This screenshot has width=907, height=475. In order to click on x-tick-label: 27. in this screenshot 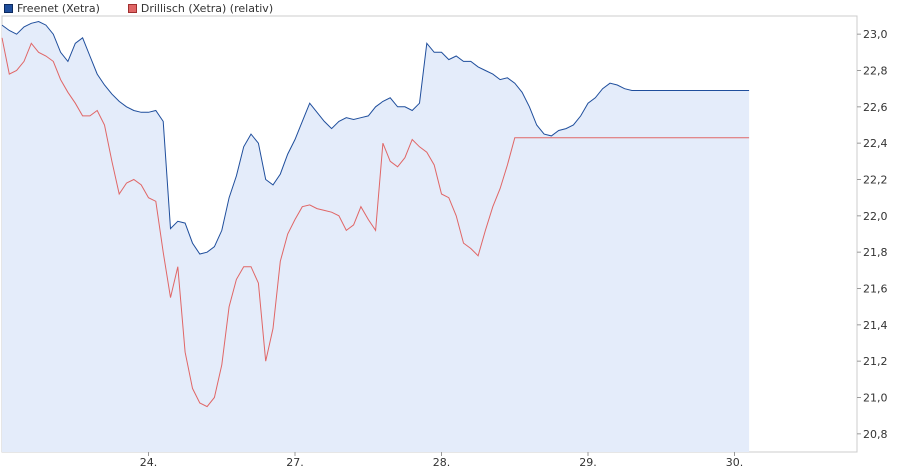, I will do `click(295, 462)`.